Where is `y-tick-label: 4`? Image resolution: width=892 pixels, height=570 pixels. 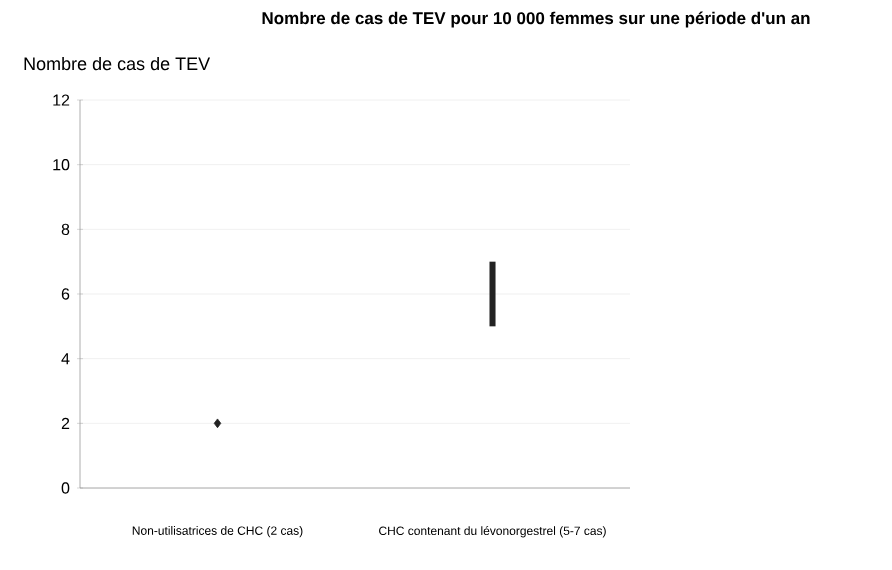
y-tick-label: 4 is located at coordinates (65, 359).